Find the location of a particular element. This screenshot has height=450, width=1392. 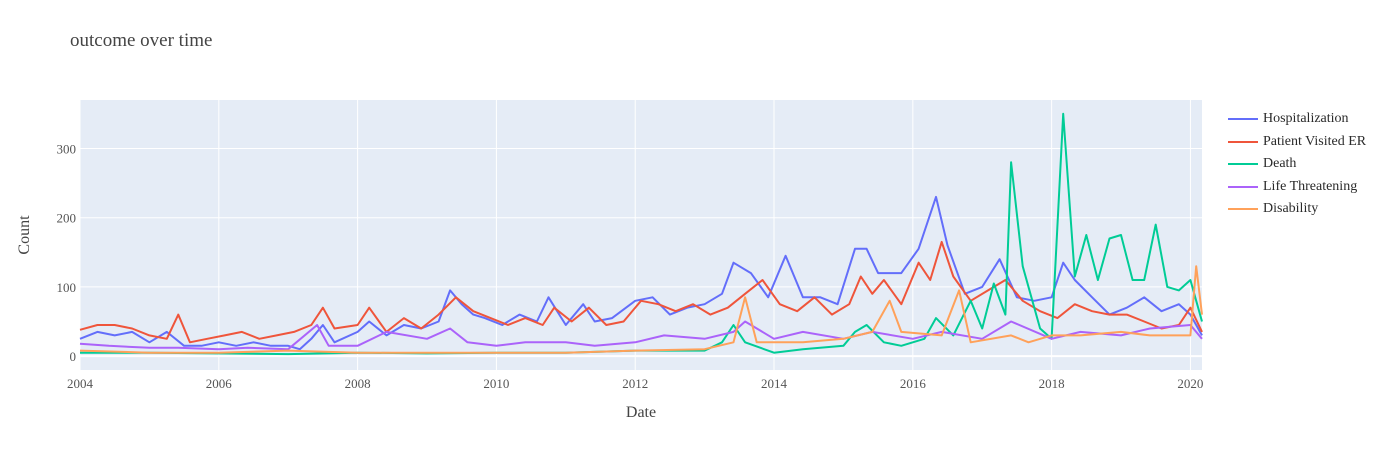

legend-label: Disability is located at coordinates (1291, 209).